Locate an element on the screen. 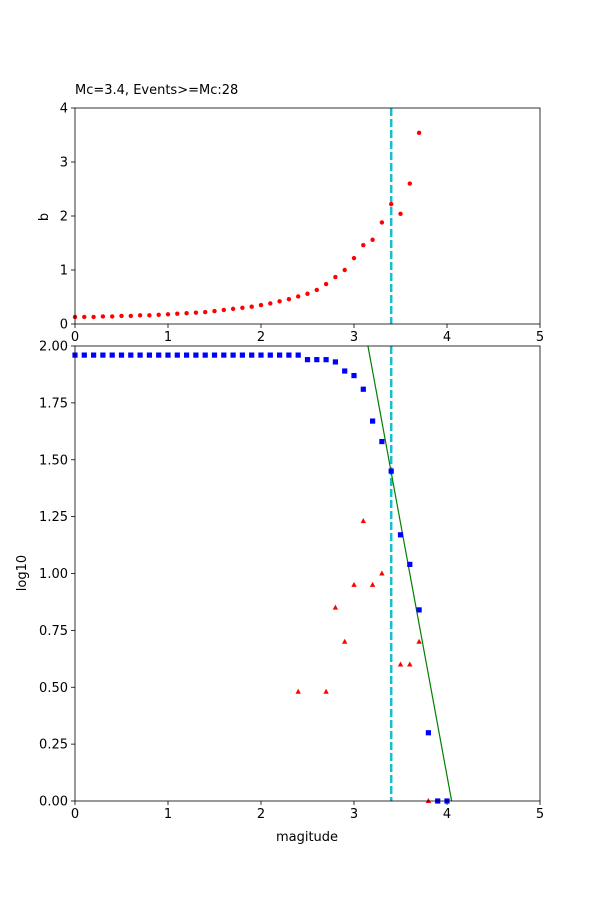 The height and width of the screenshot is (900, 600). y-tick-label: 0.00 is located at coordinates (53, 802).